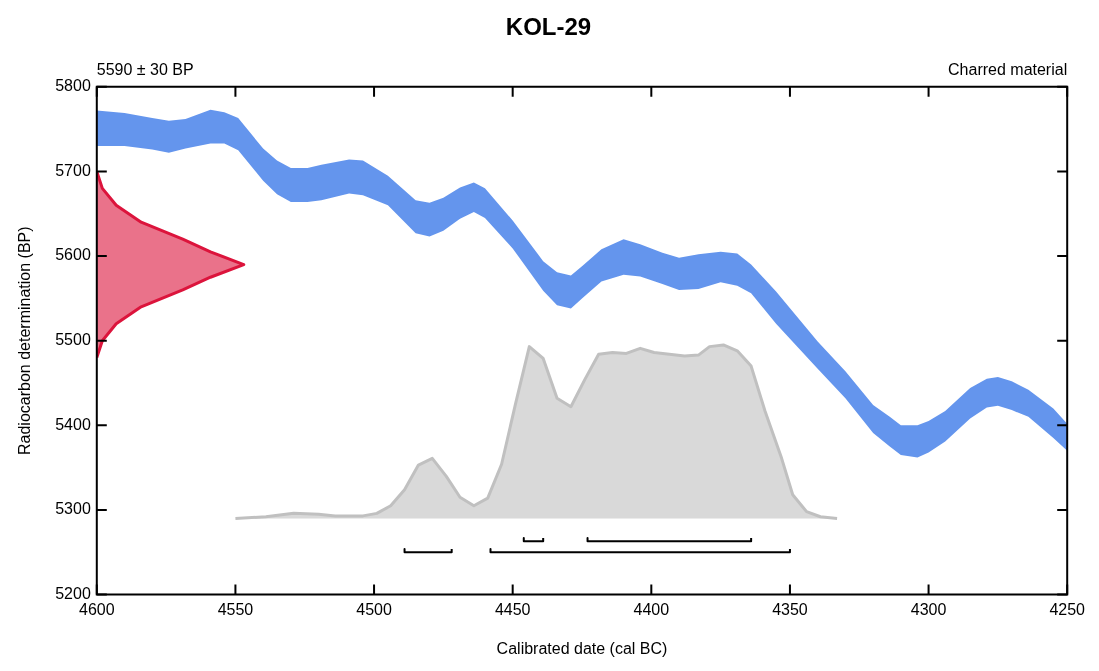 The image size is (1099, 671). Describe the element at coordinates (582, 648) in the screenshot. I see `x-axis-title: Calibrated date (cal BC)` at that location.